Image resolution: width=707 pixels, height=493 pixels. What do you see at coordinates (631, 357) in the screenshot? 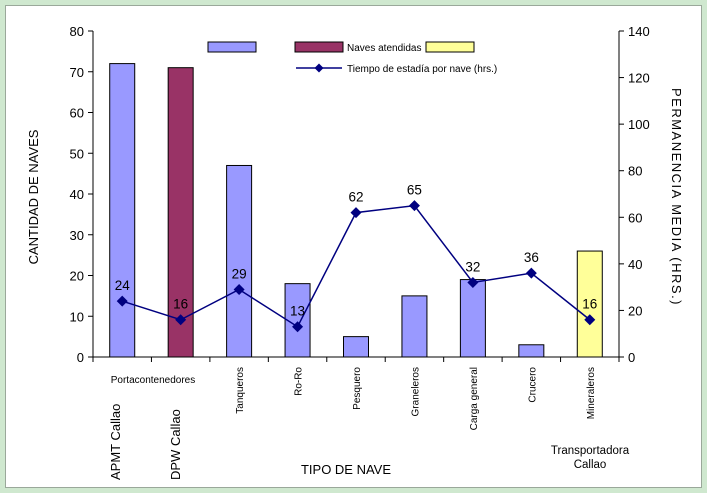
I see `y2-tick-label: 0` at bounding box center [631, 357].